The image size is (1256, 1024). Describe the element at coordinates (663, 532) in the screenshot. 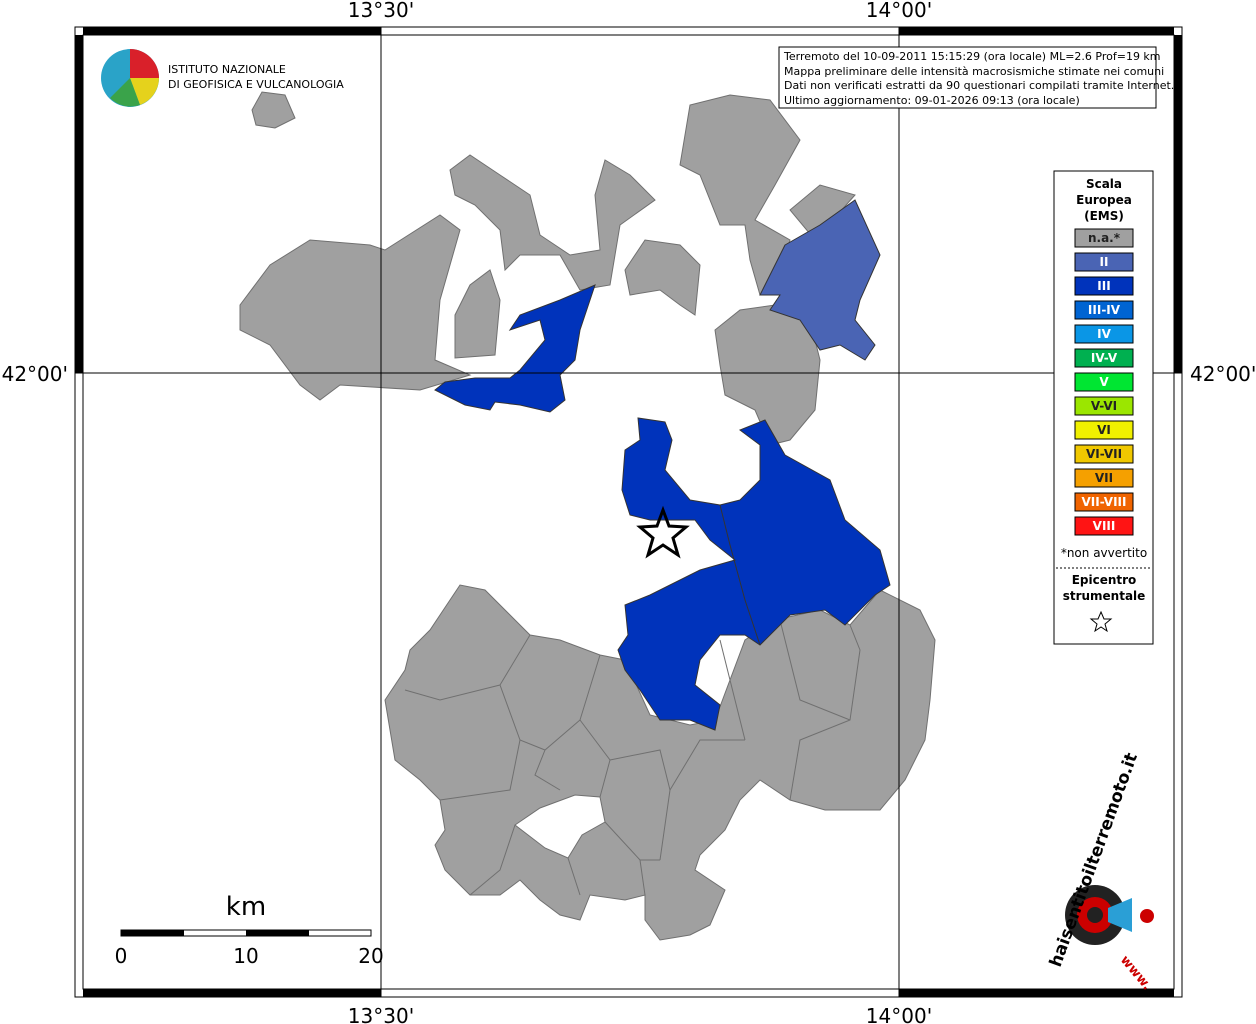

I see `epicenter-star` at that location.